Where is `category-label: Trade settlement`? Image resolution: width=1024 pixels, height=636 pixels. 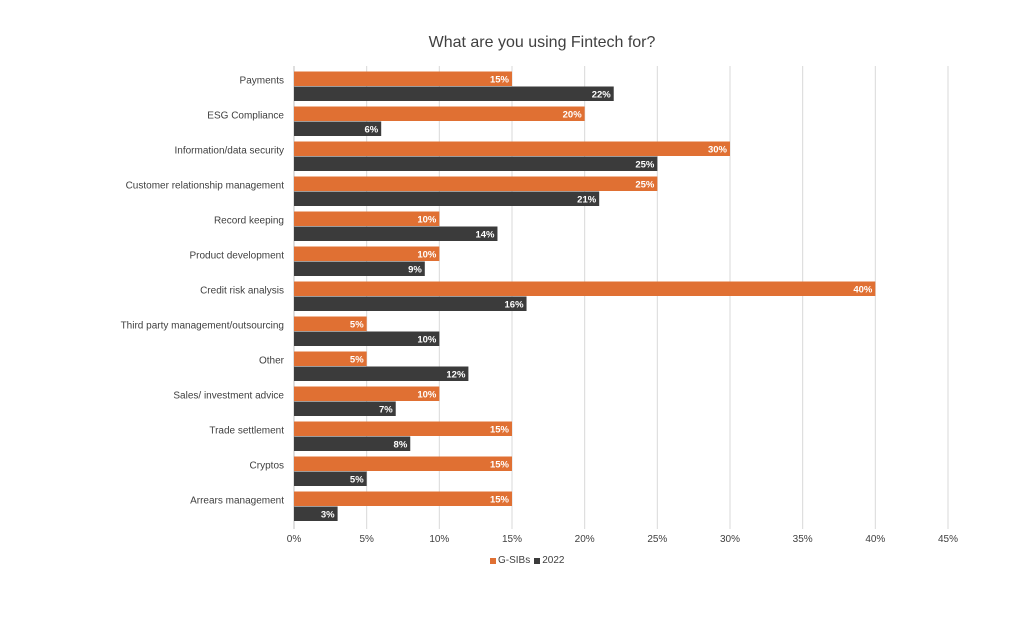 category-label: Trade settlement is located at coordinates (246, 431).